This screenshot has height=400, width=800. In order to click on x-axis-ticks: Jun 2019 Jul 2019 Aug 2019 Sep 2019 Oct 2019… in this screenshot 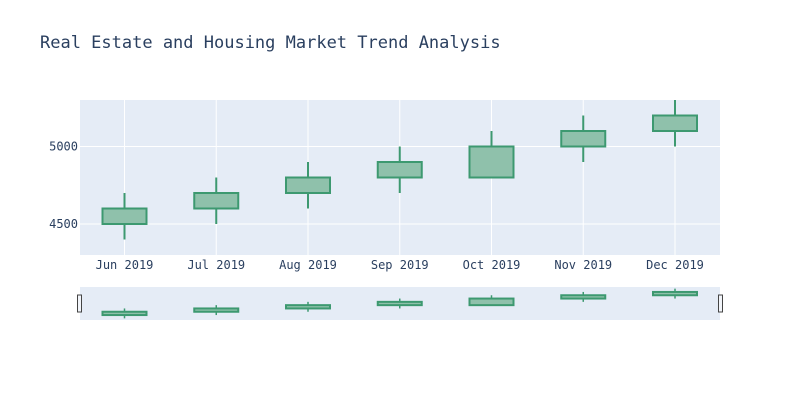, I will do `click(400, 265)`.